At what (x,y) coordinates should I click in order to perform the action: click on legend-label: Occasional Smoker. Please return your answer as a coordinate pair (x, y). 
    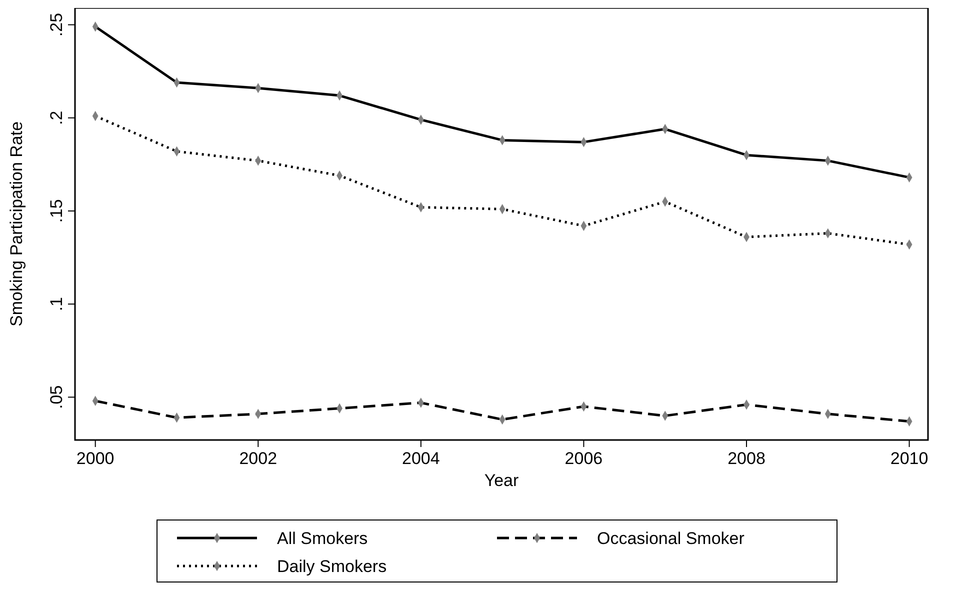
    Looking at the image, I should click on (671, 538).